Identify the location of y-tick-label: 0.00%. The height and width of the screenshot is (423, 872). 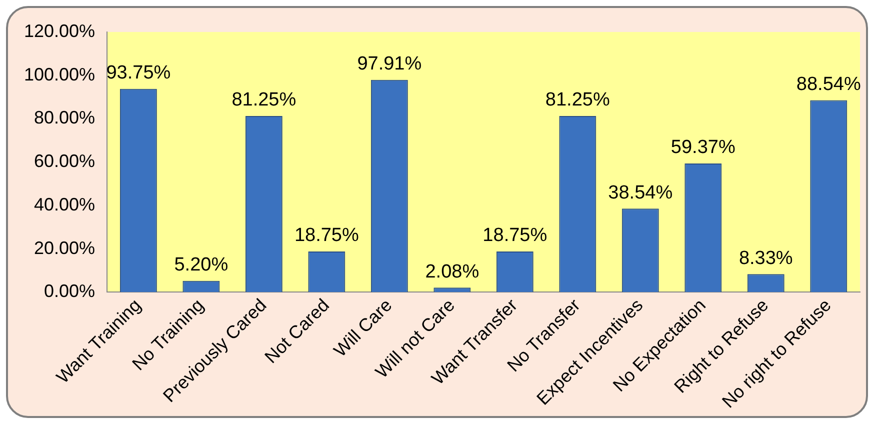
(70, 291).